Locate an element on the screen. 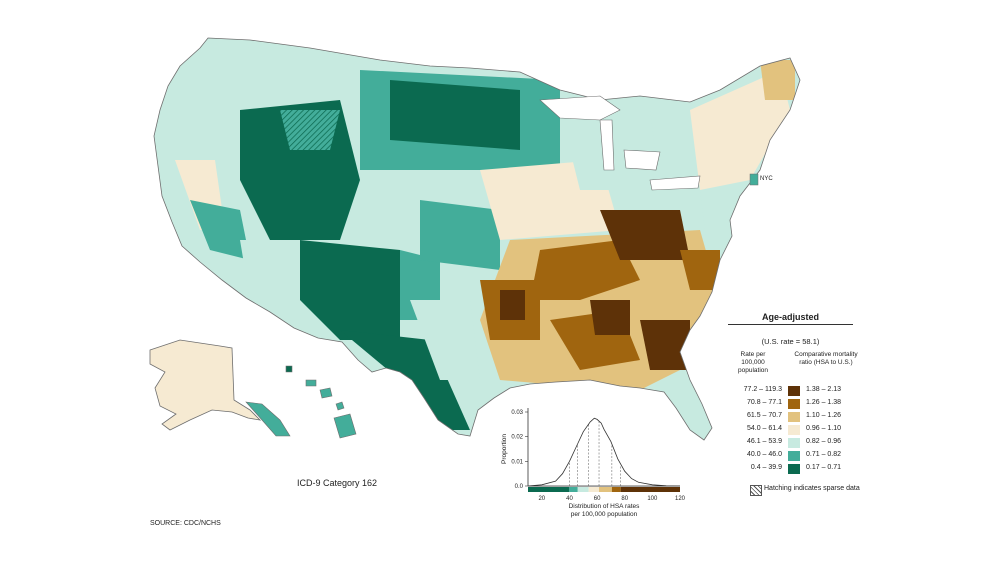  legend-ratio-range: 0.17 – 0.71 is located at coordinates (824, 467).